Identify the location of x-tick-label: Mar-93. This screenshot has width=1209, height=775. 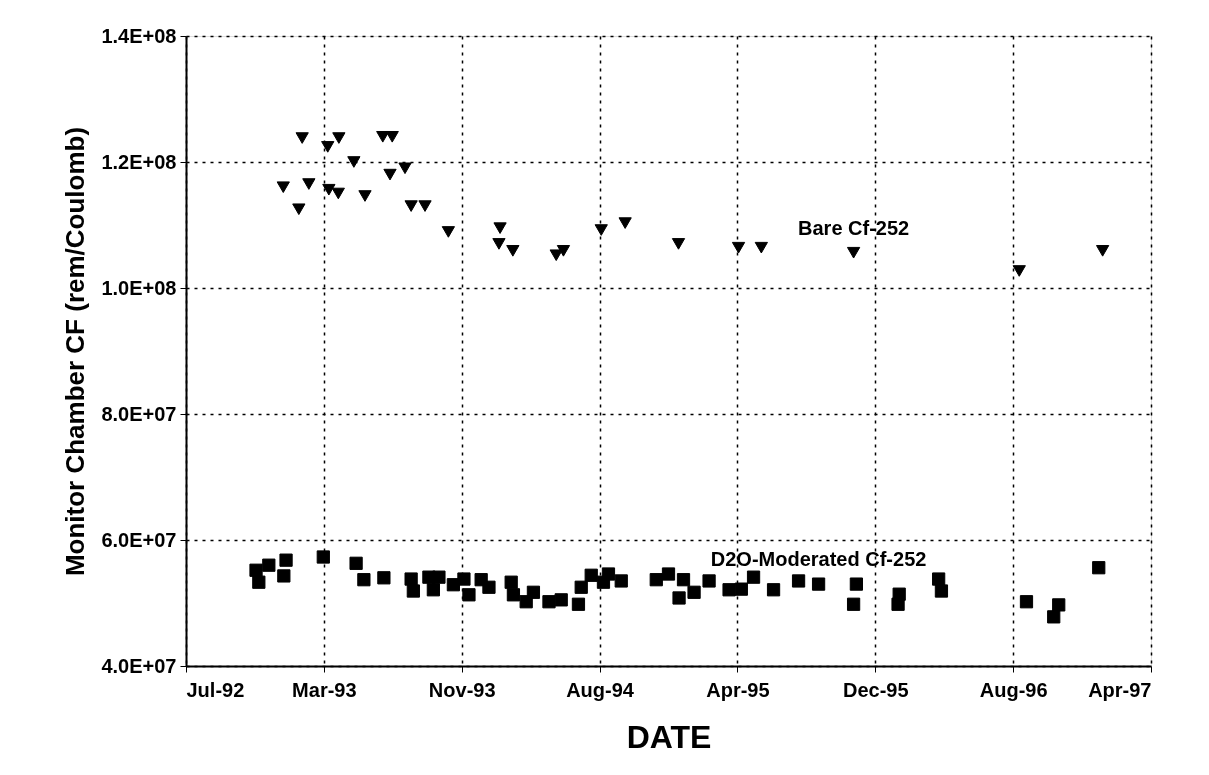
(324, 689).